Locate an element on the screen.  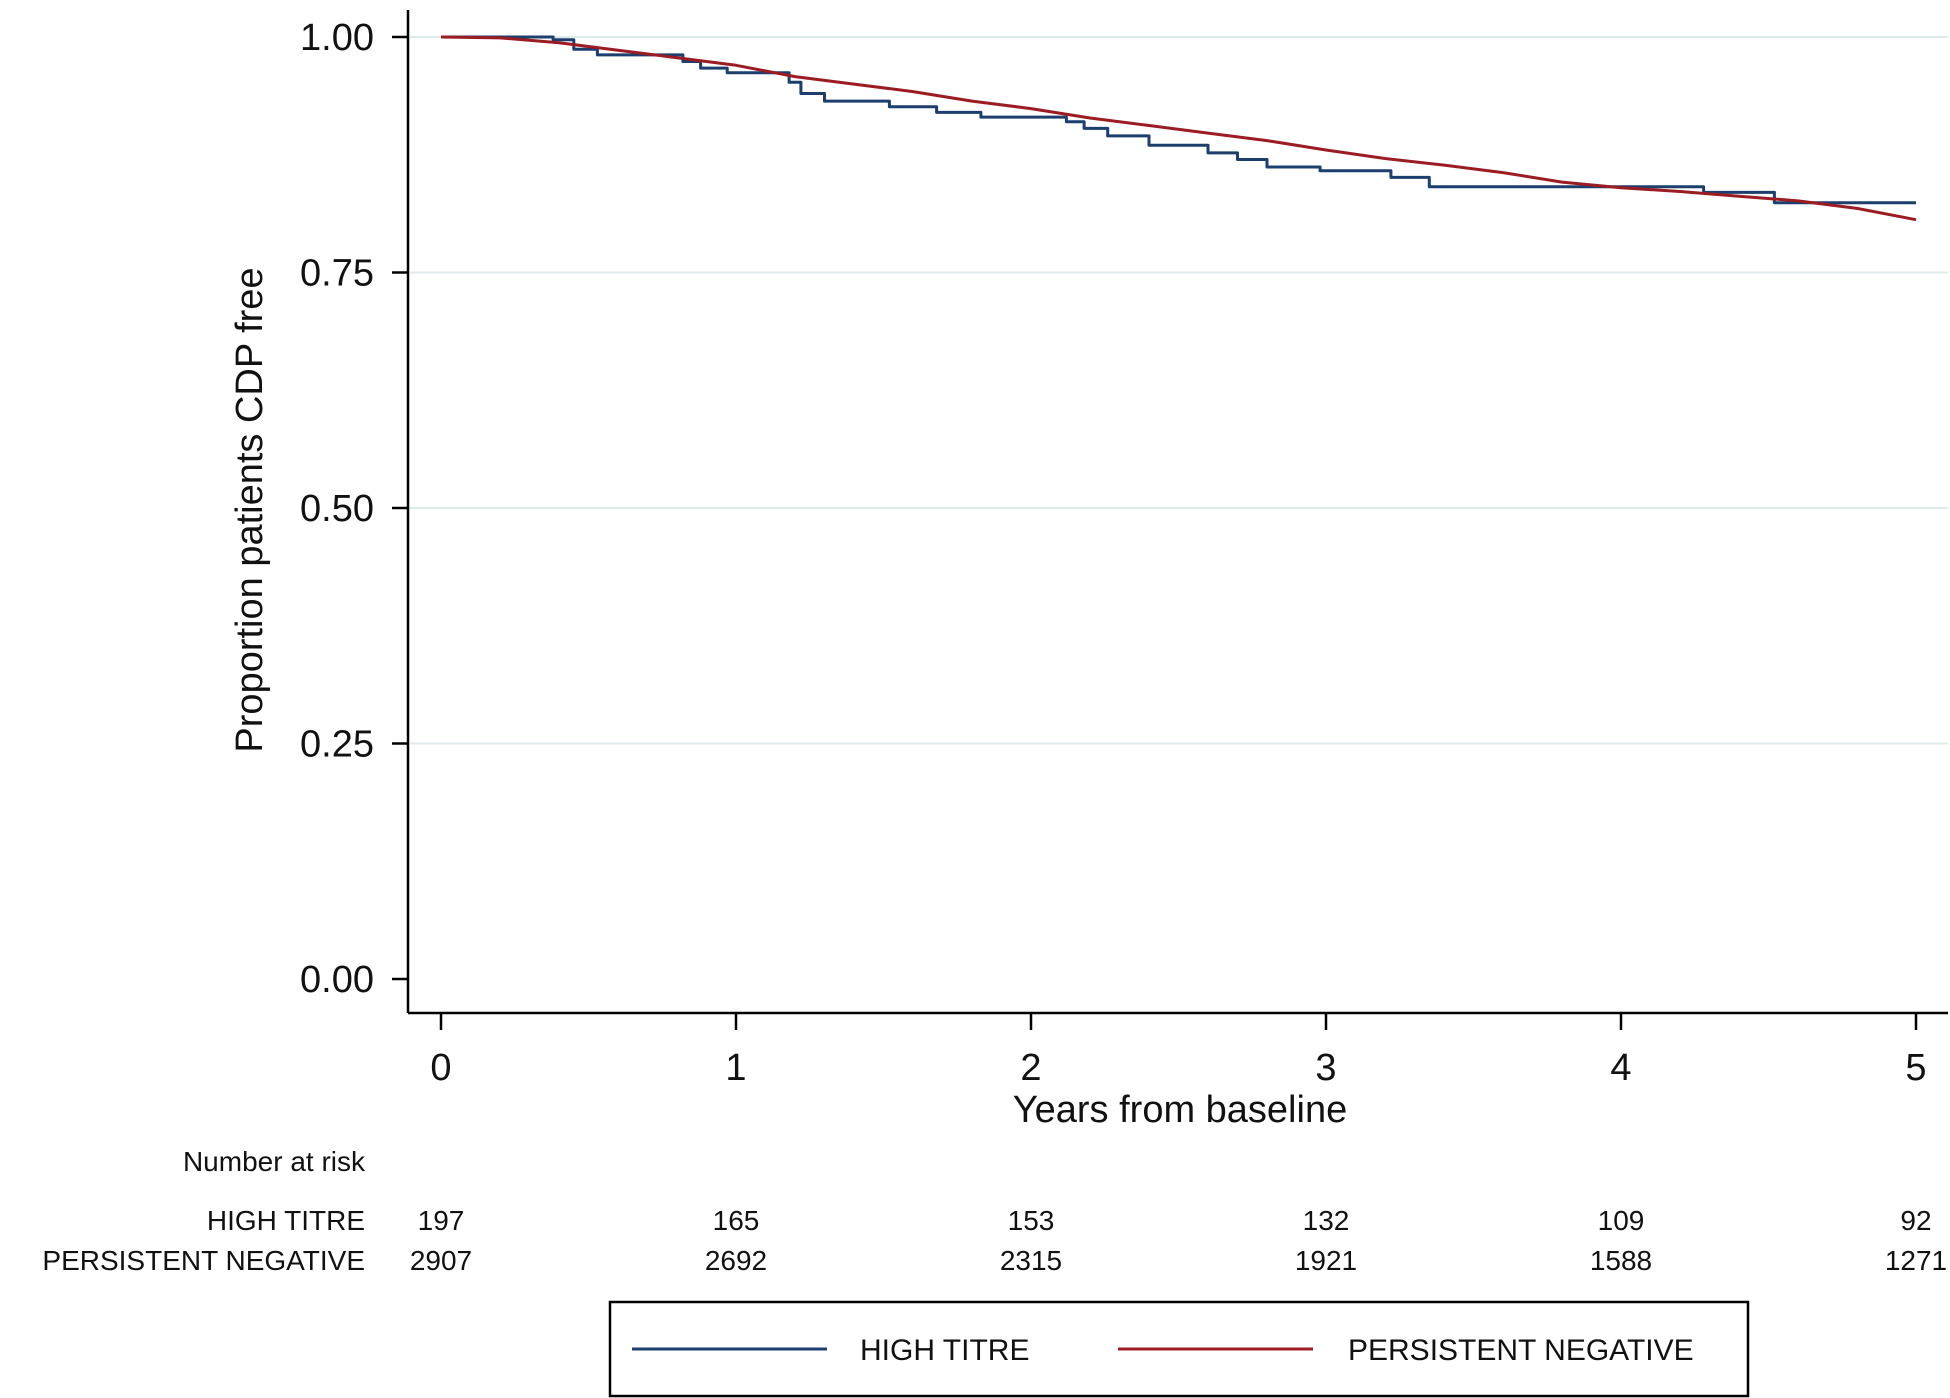
y-tick-label: 0.50 is located at coordinates (337, 509).